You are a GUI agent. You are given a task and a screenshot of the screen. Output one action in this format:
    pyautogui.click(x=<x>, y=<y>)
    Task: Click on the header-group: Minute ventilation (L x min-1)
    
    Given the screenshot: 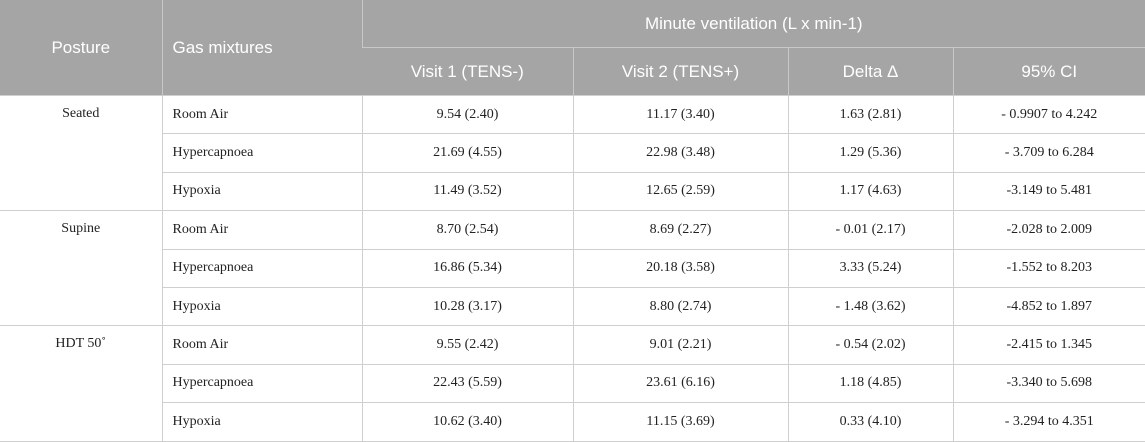 What is the action you would take?
    pyautogui.click(x=753, y=24)
    